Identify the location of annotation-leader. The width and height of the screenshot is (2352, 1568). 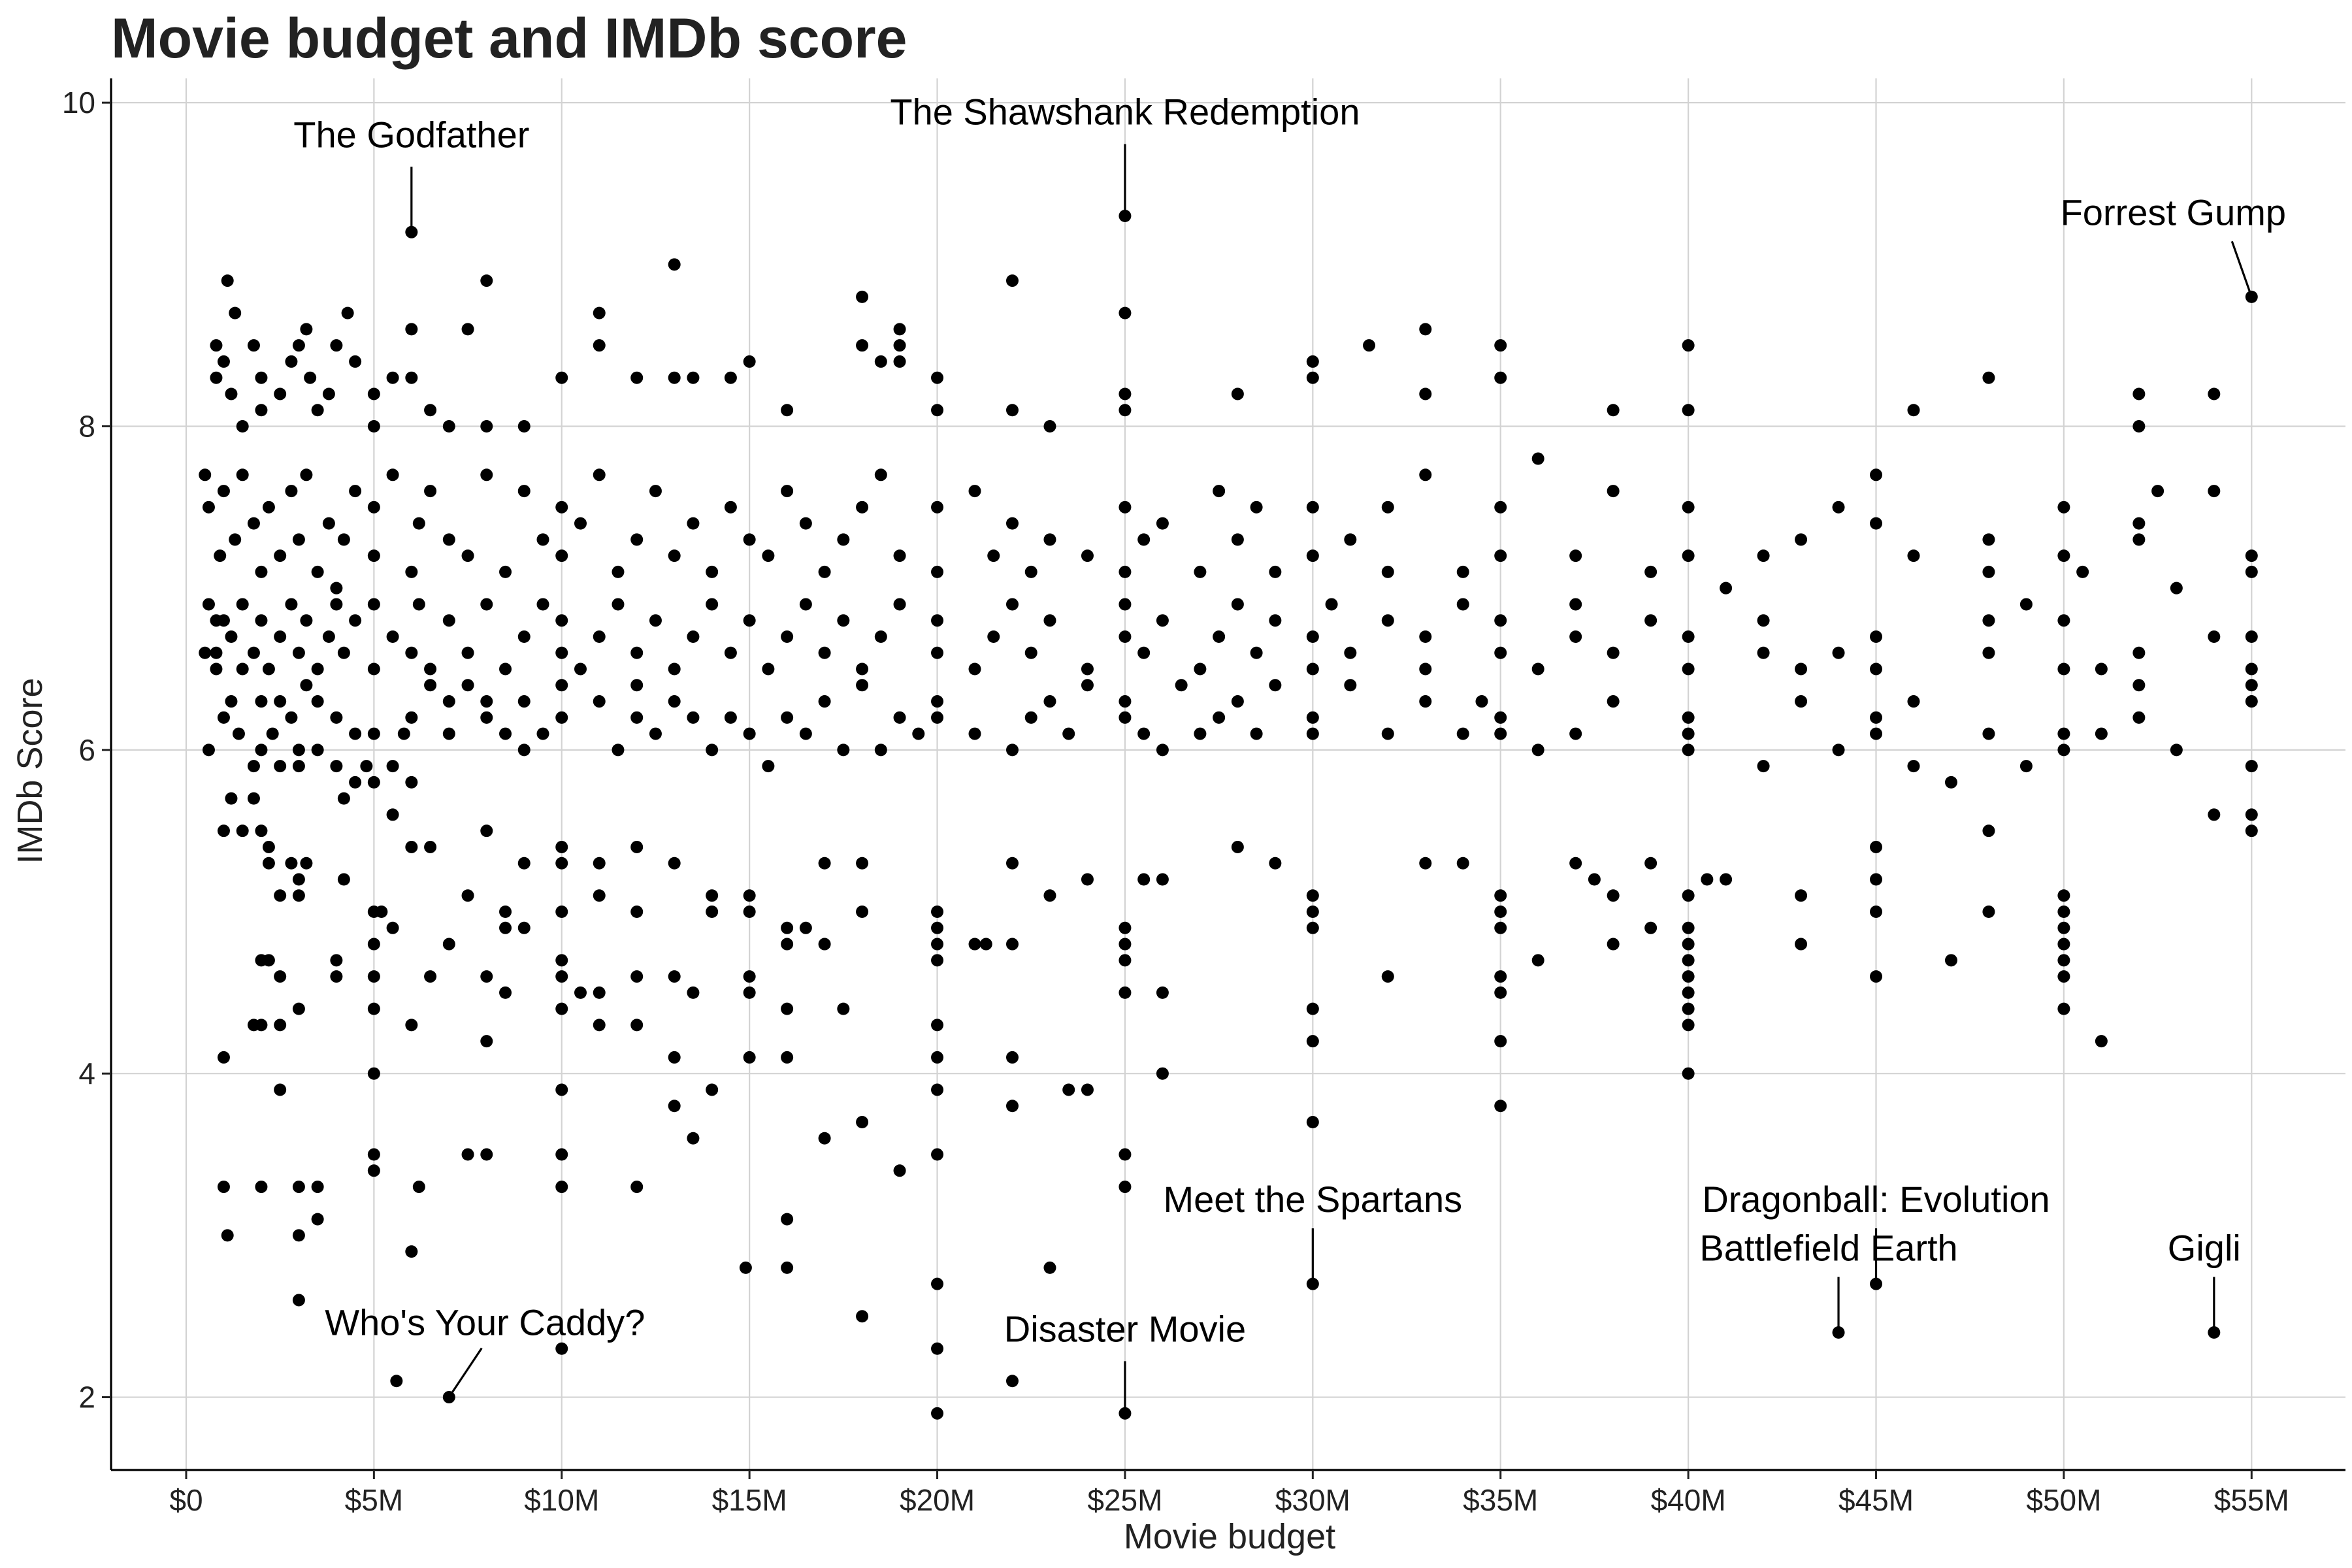
(465, 1372).